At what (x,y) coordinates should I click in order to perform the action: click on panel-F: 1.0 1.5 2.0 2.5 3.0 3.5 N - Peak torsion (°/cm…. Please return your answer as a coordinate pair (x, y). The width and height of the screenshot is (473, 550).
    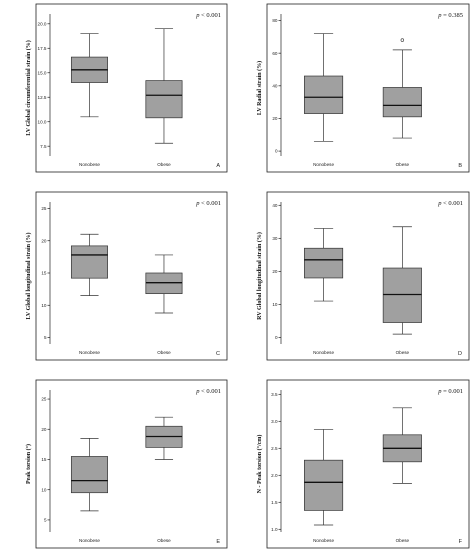
    Looking at the image, I should click on (363, 464).